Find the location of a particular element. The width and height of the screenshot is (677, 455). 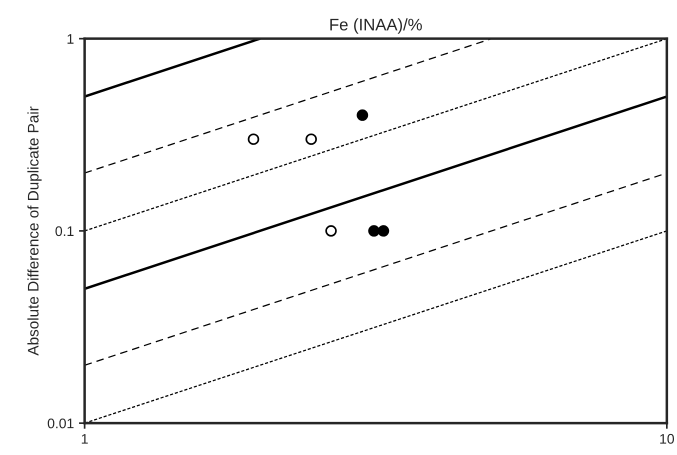

y-axis-title: Absolute Difference of Duplicate Pair is located at coordinates (34, 231).